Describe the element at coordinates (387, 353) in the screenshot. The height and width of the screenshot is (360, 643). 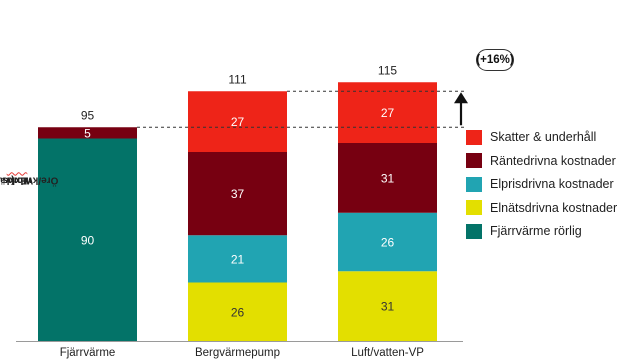
I see `category-label-luft-vatten-vp: Luft/vatten-VP` at that location.